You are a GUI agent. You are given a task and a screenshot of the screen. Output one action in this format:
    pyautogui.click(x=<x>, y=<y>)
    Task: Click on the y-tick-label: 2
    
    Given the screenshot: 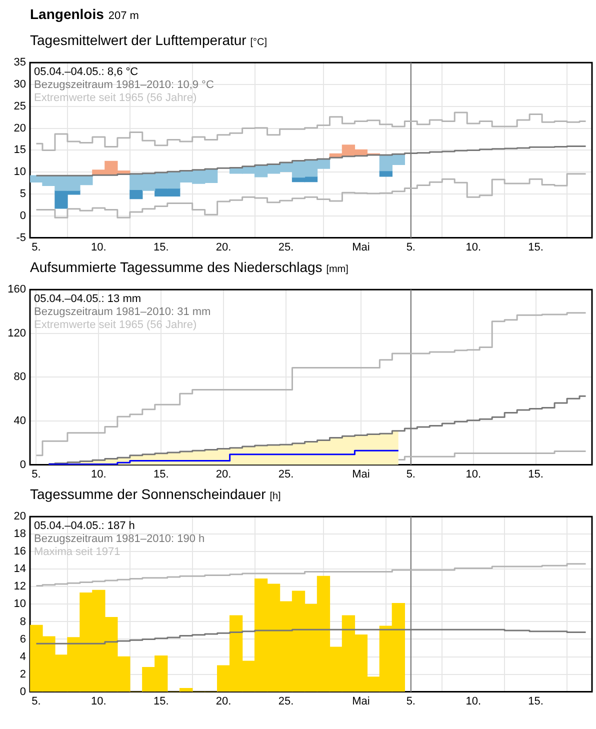 What is the action you would take?
    pyautogui.click(x=23, y=674)
    